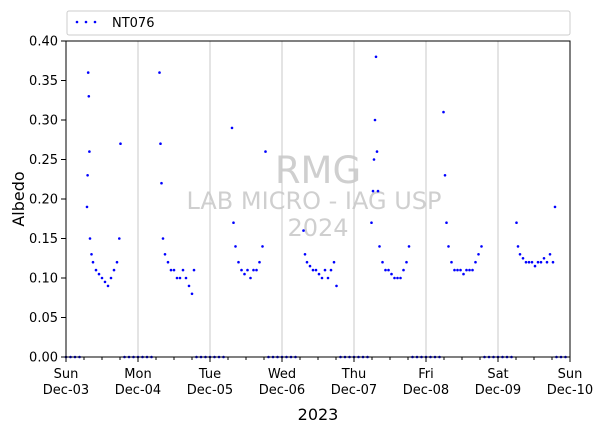 The image size is (604, 434). What do you see at coordinates (47, 200) in the screenshot?
I see `y-axis: 0.00 0.05 0.10 0.15 0.20 0.25 0.30 0.35 0.40` at bounding box center [47, 200].